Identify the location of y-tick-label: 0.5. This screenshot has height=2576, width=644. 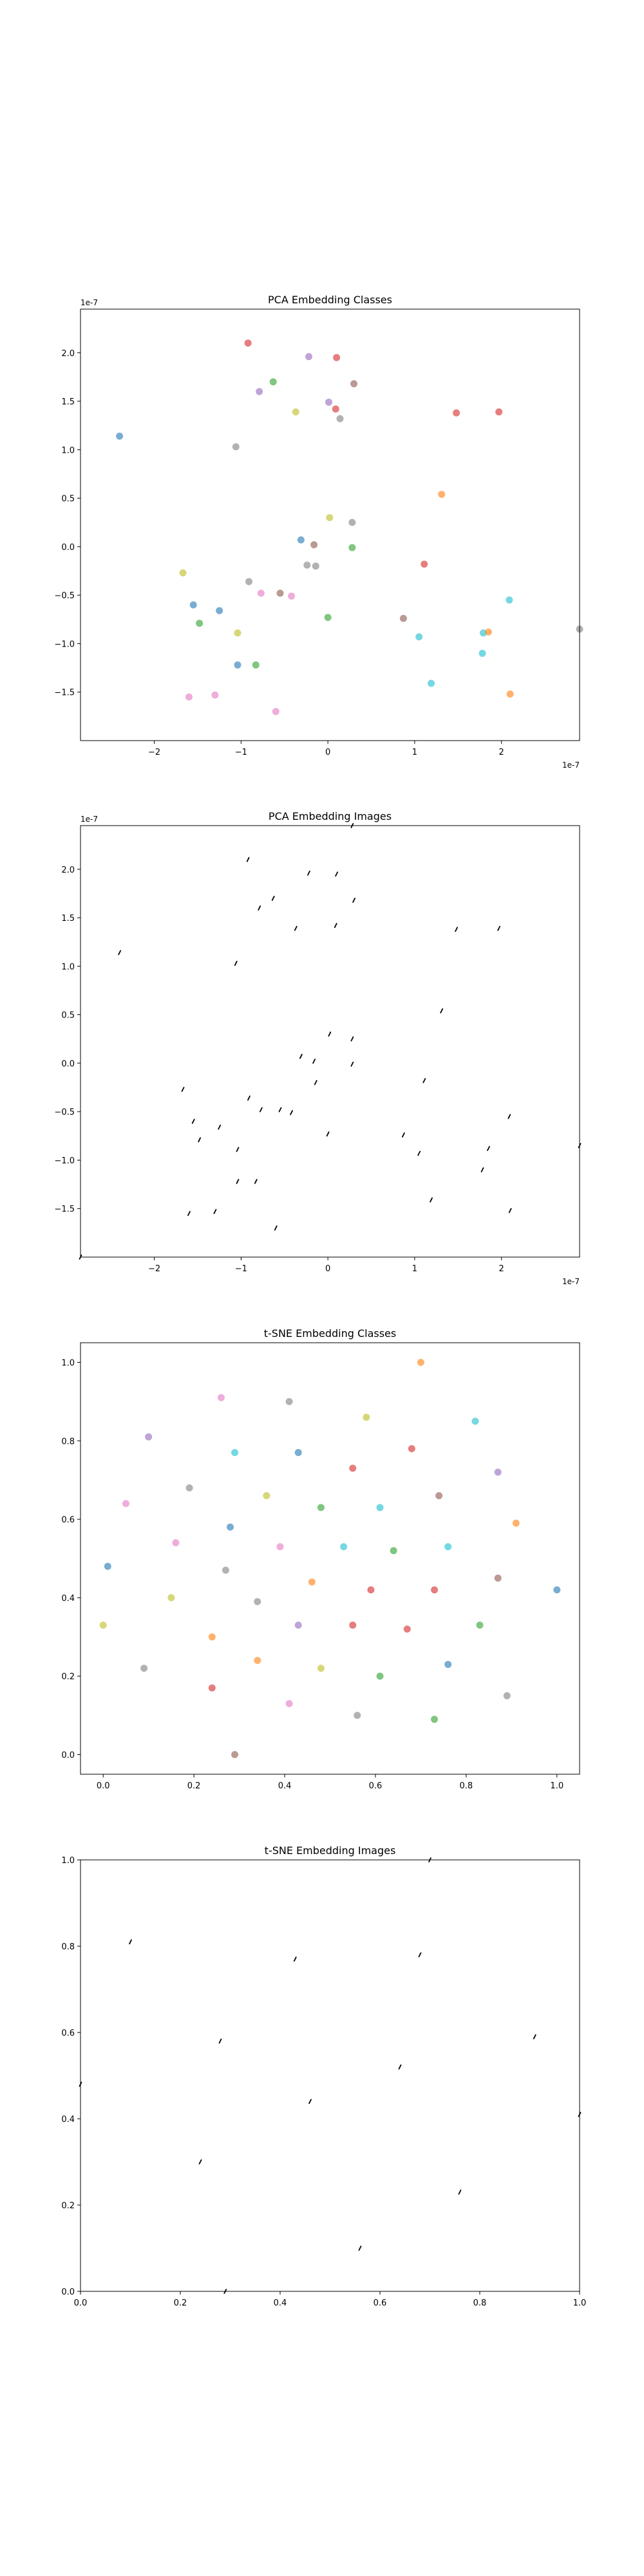
(68, 1016).